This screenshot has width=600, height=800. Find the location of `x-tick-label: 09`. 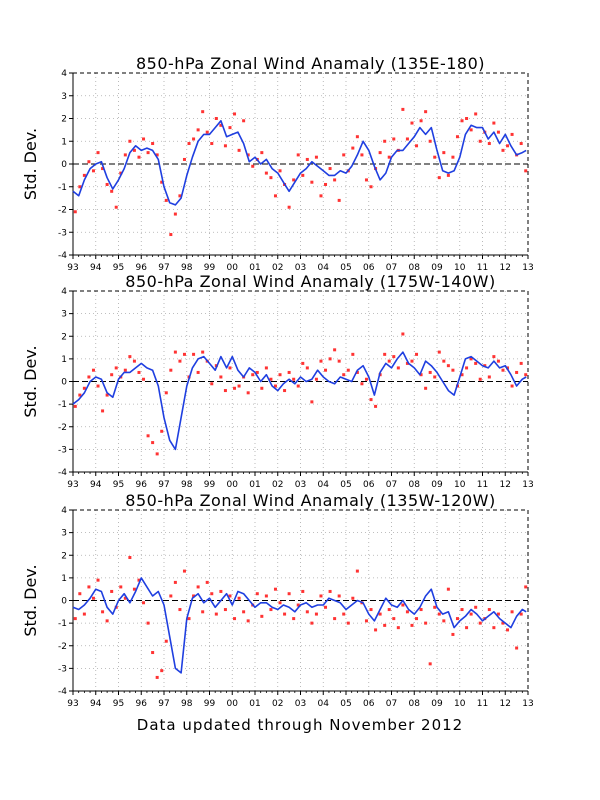

x-tick-label: 09 is located at coordinates (437, 704).